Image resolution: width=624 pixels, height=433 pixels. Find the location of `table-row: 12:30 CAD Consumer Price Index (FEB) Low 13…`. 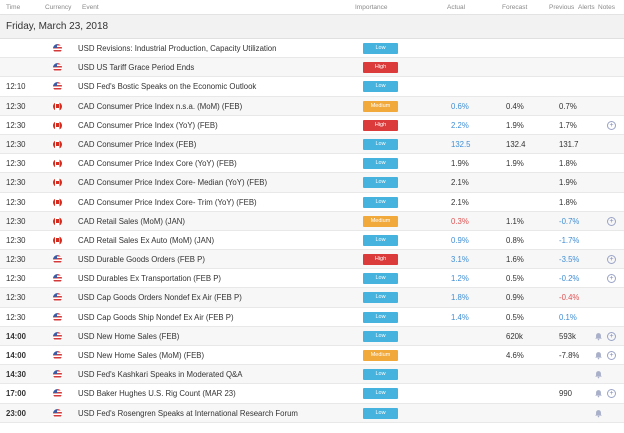

table-row: 12:30 CAD Consumer Price Index (FEB) Low 13… is located at coordinates (312, 144).